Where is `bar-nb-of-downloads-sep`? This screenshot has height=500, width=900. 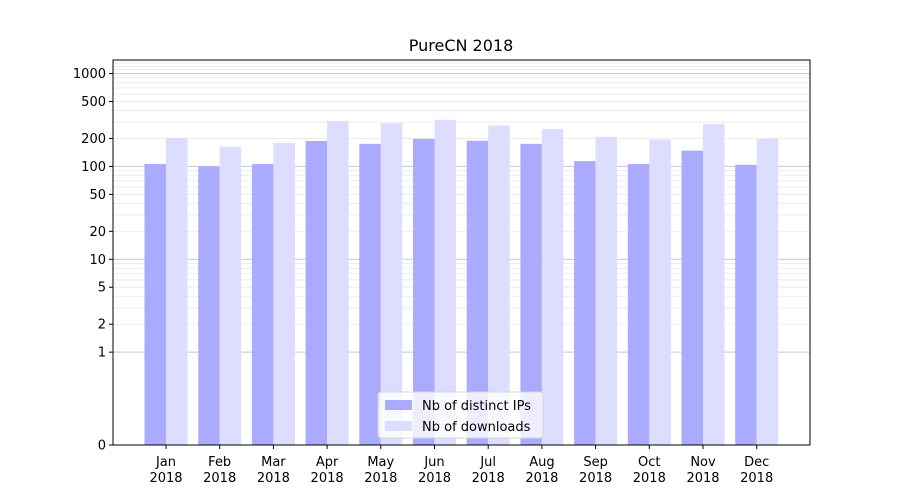
bar-nb-of-downloads-sep is located at coordinates (606, 290).